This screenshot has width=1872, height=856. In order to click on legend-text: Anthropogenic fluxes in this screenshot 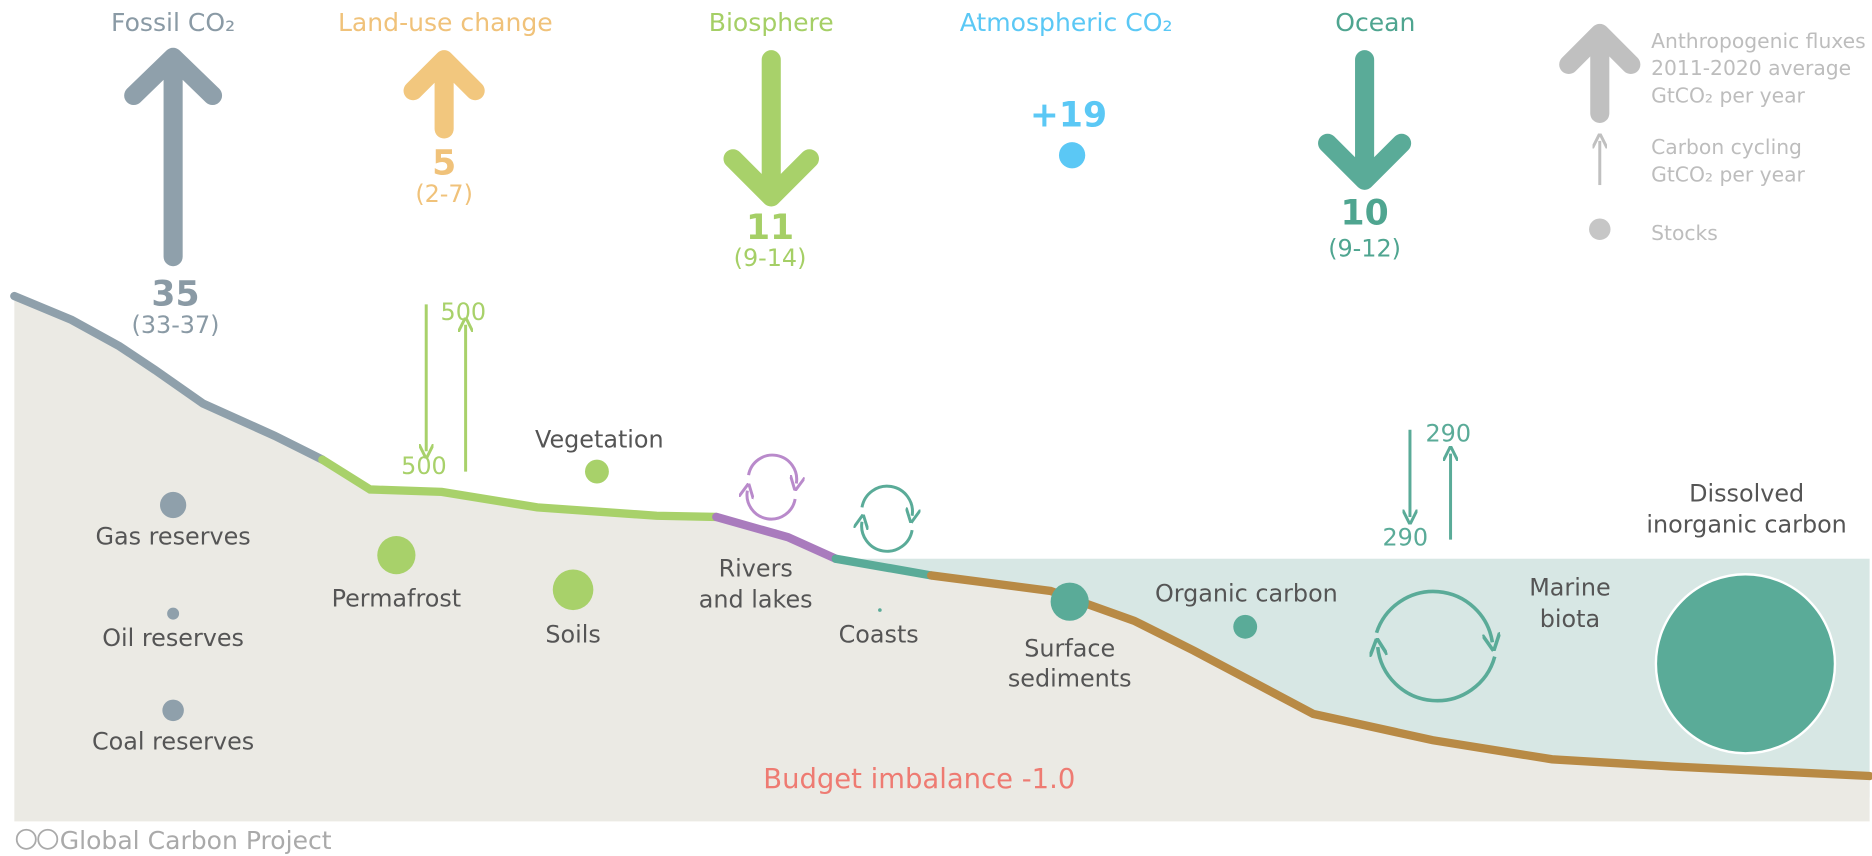, I will do `click(1758, 41)`.